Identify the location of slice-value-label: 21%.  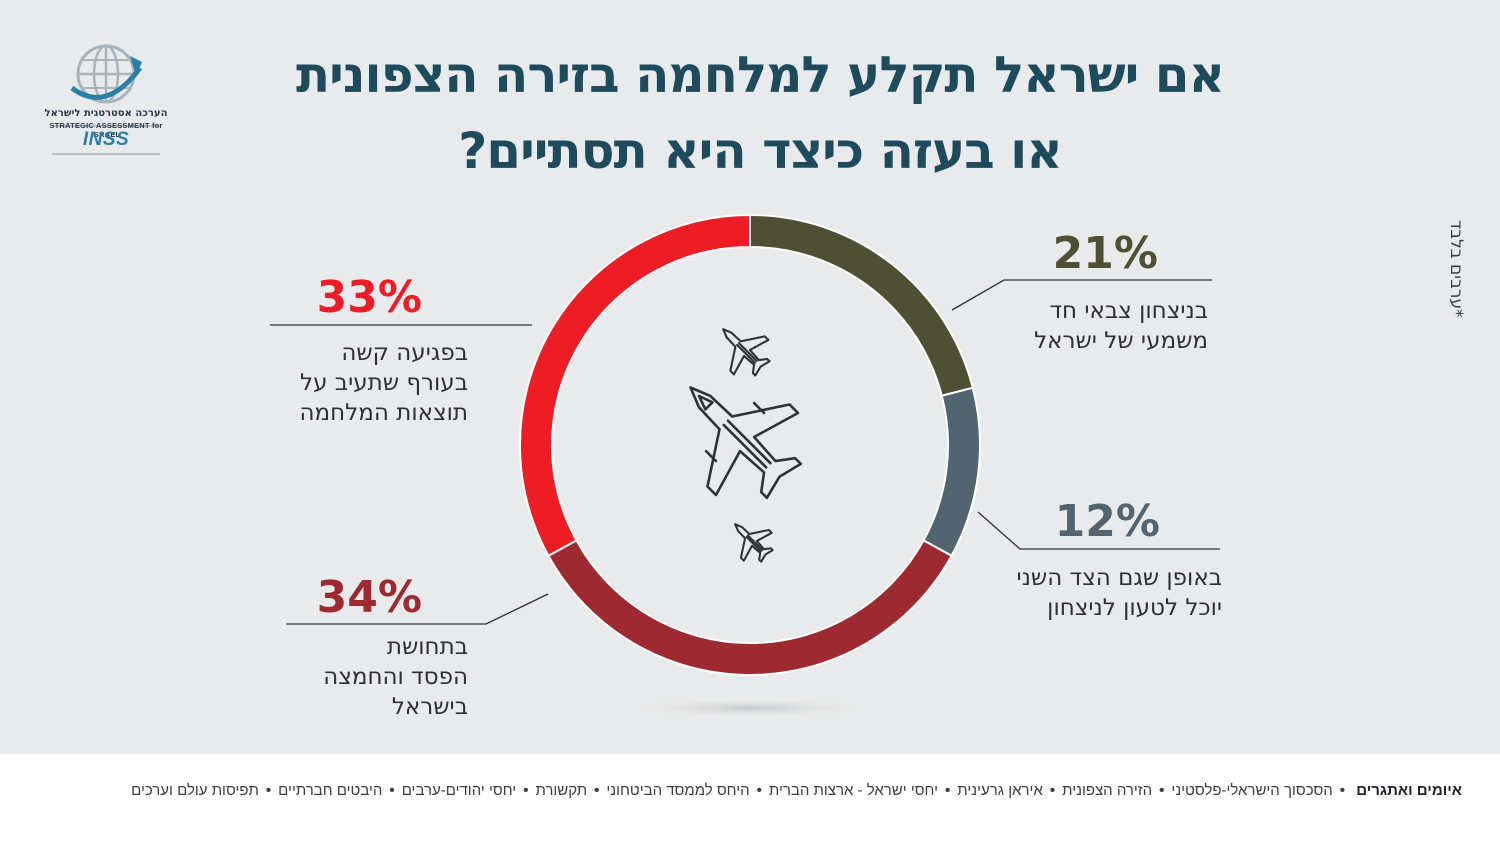
(1105, 253).